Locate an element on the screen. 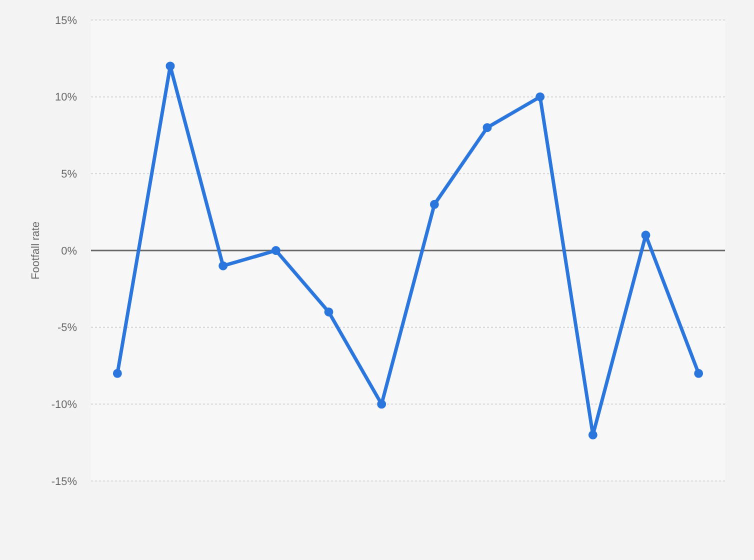 The width and height of the screenshot is (754, 560). y-tick-label: -15% is located at coordinates (64, 482).